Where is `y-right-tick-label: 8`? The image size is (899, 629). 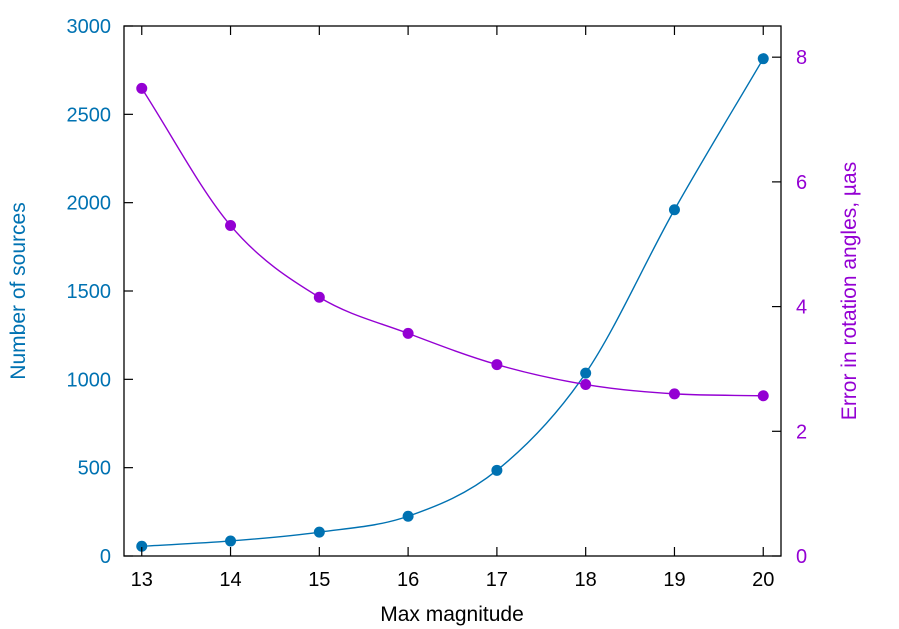
y-right-tick-label: 8 is located at coordinates (801, 58).